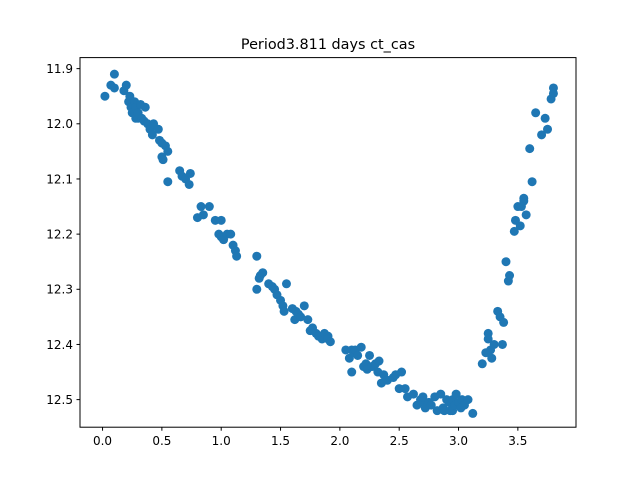 The height and width of the screenshot is (480, 640). Describe the element at coordinates (59, 290) in the screenshot. I see `y-tick-label: 12.3` at that location.